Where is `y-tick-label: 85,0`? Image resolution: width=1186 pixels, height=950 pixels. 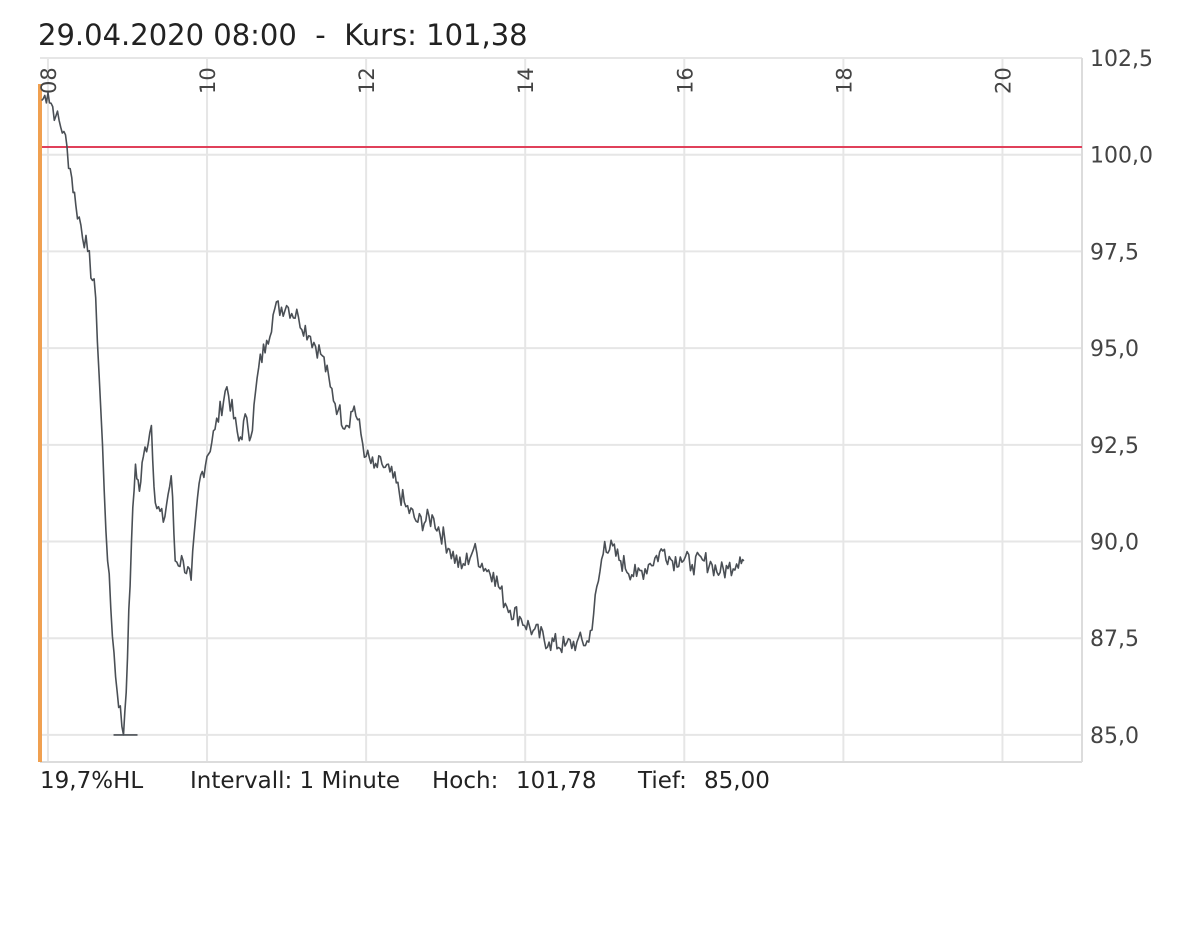 y-tick-label: 85,0 is located at coordinates (1114, 736).